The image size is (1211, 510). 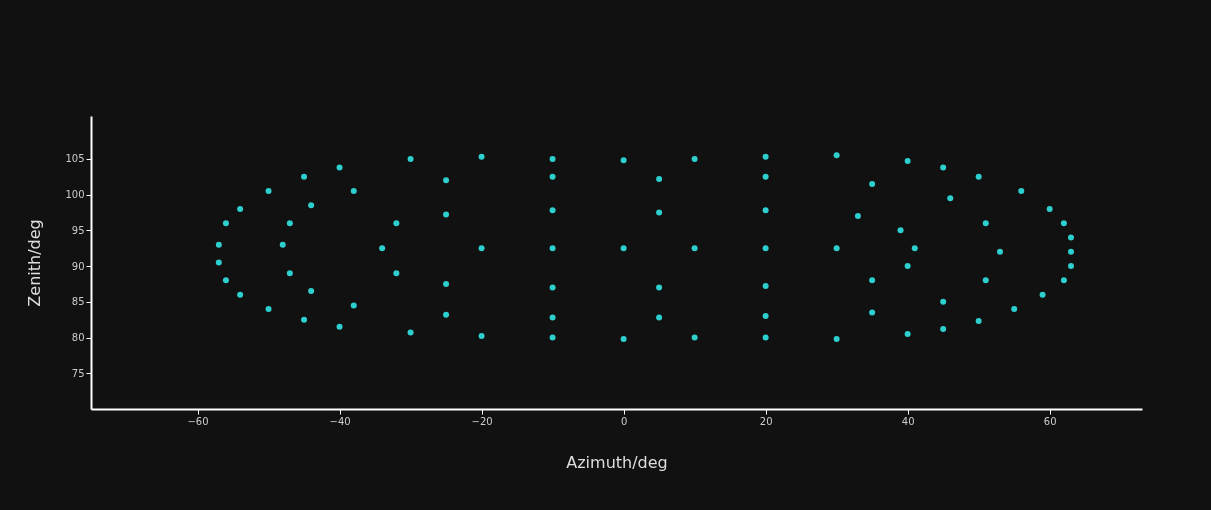 What do you see at coordinates (340, 421) in the screenshot?
I see `x-tick-label: −40` at bounding box center [340, 421].